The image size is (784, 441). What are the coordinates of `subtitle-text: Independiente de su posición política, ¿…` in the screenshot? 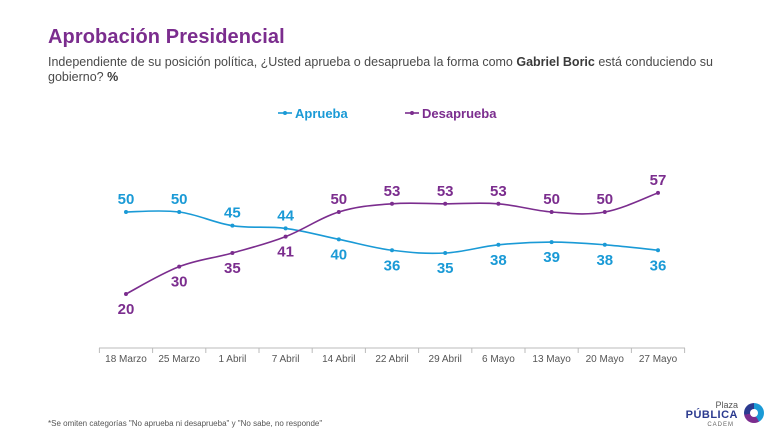 It's located at (282, 62).